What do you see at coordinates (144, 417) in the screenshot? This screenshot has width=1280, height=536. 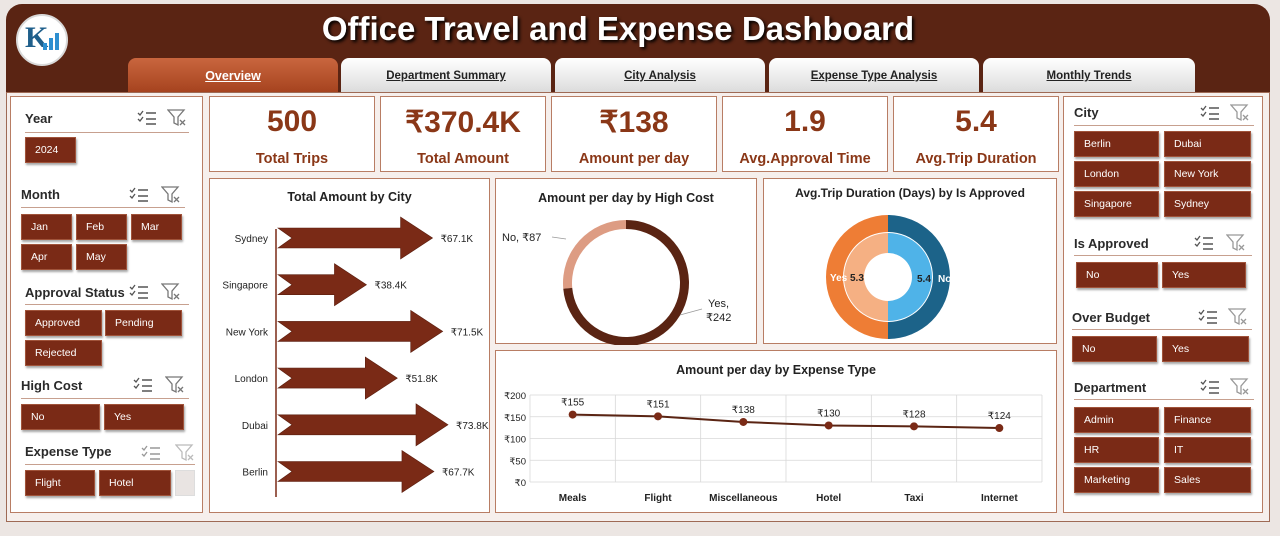 I see `slicer-item-high-cost-yes: Yes` at bounding box center [144, 417].